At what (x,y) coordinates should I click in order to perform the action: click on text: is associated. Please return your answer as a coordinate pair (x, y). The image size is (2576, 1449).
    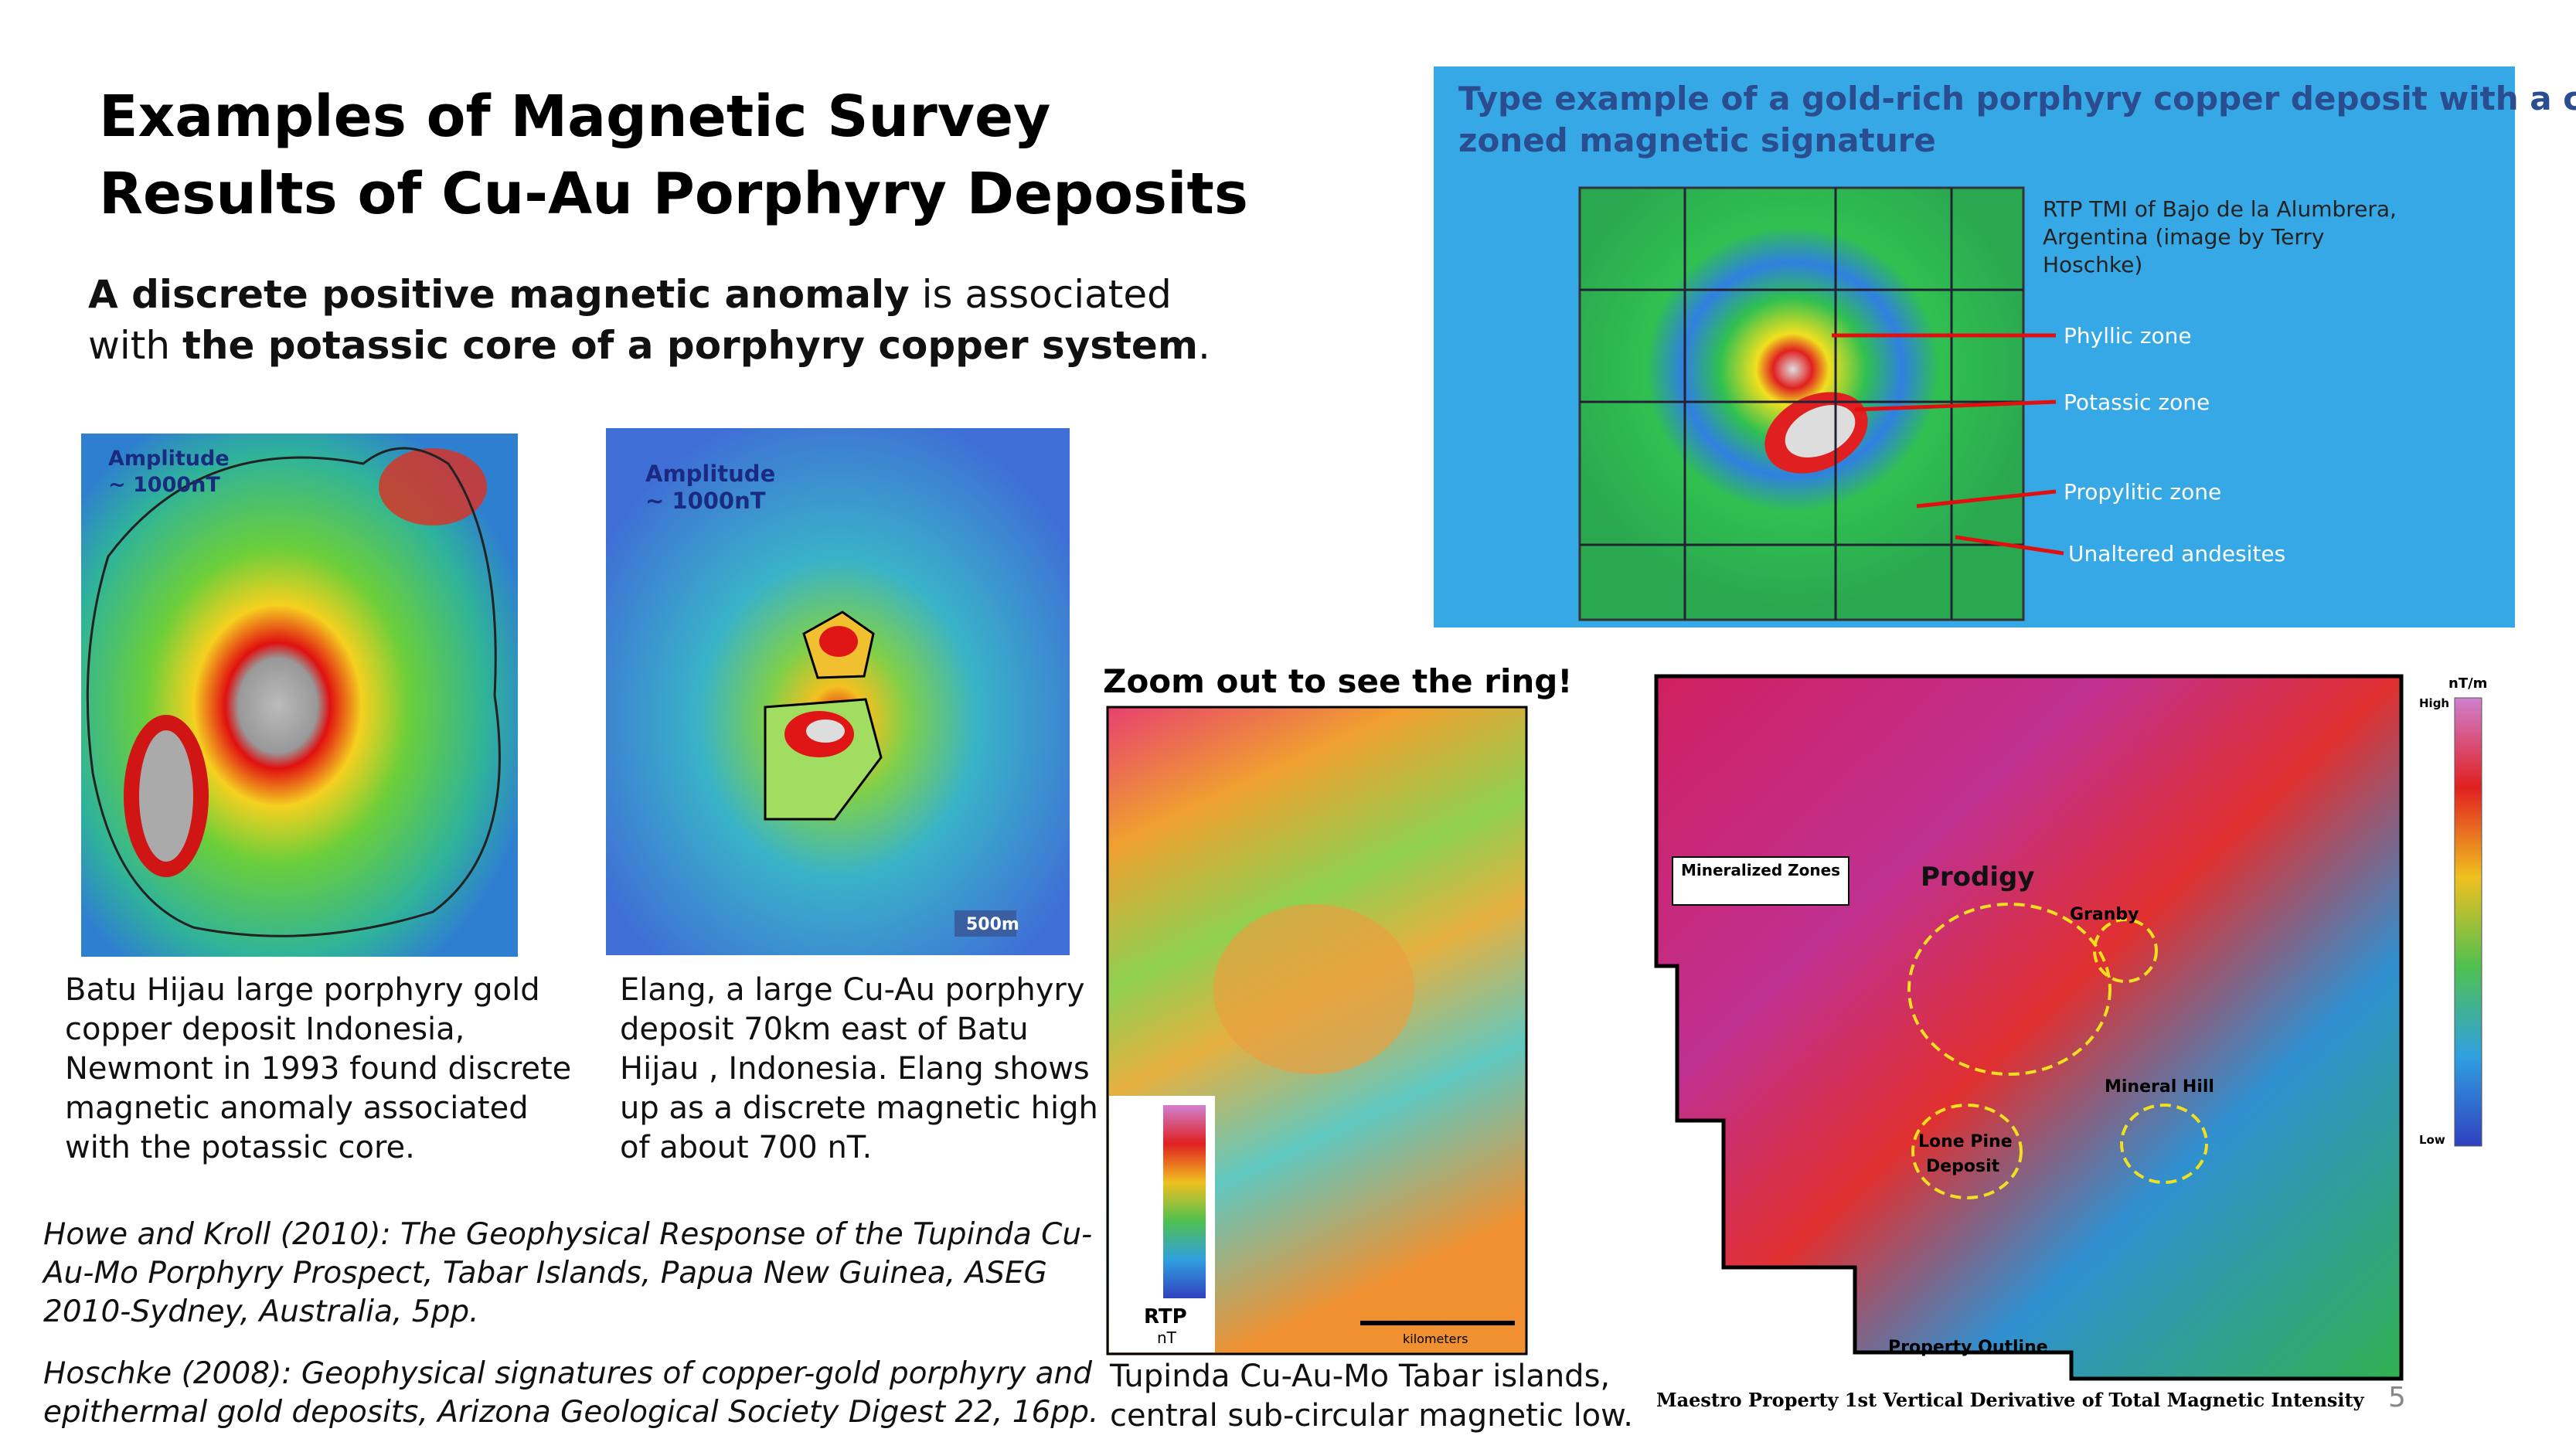
    Looking at the image, I should click on (1041, 294).